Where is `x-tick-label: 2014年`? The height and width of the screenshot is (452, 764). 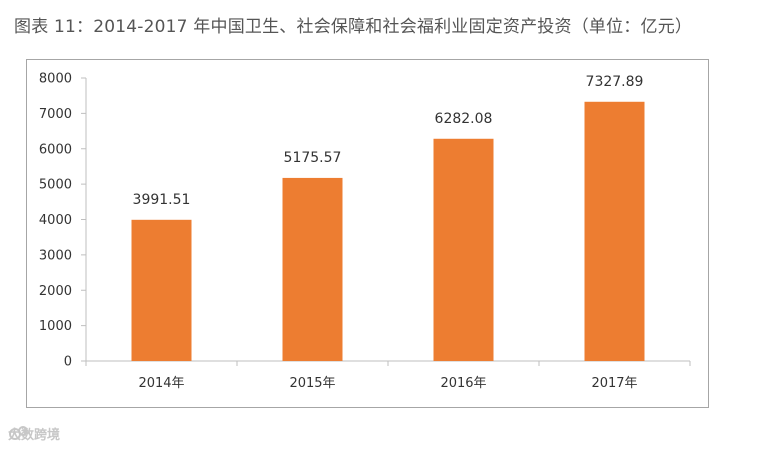 x-tick-label: 2014年 is located at coordinates (161, 383).